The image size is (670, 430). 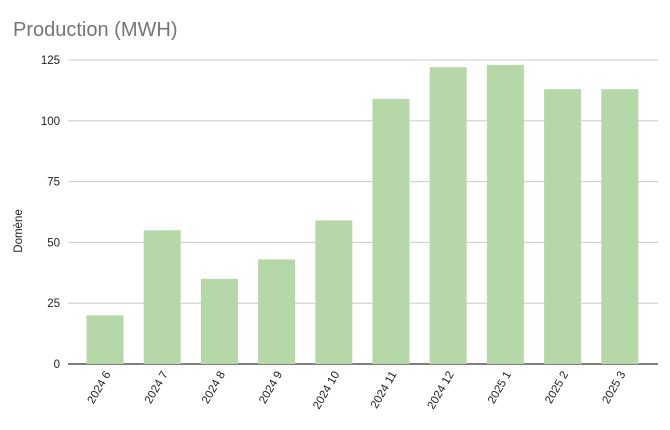 What do you see at coordinates (53, 304) in the screenshot?
I see `y-tick-label: 25` at bounding box center [53, 304].